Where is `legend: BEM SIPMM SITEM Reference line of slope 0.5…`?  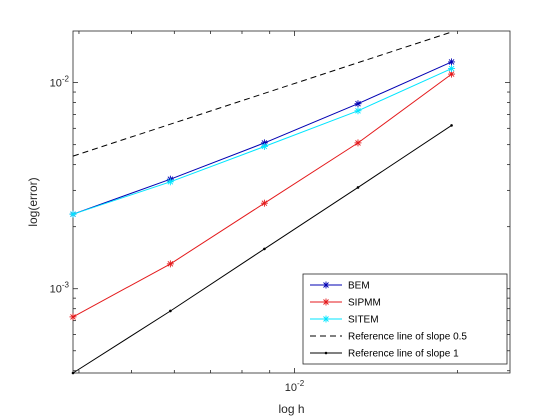 legend: BEM SIPMM SITEM Reference line of slope 0.5… is located at coordinates (405, 319).